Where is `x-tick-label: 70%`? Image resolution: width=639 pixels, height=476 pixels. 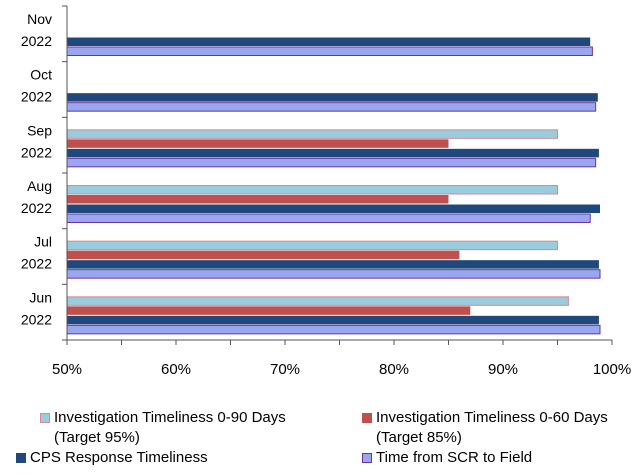
x-tick-label: 70% is located at coordinates (285, 369).